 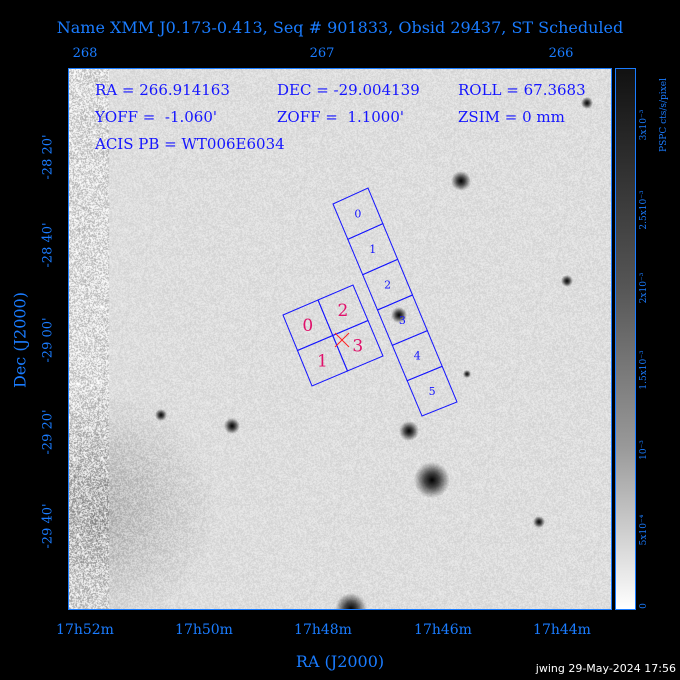 I want to click on acis-s-chip-label: 5, so click(x=432, y=391).